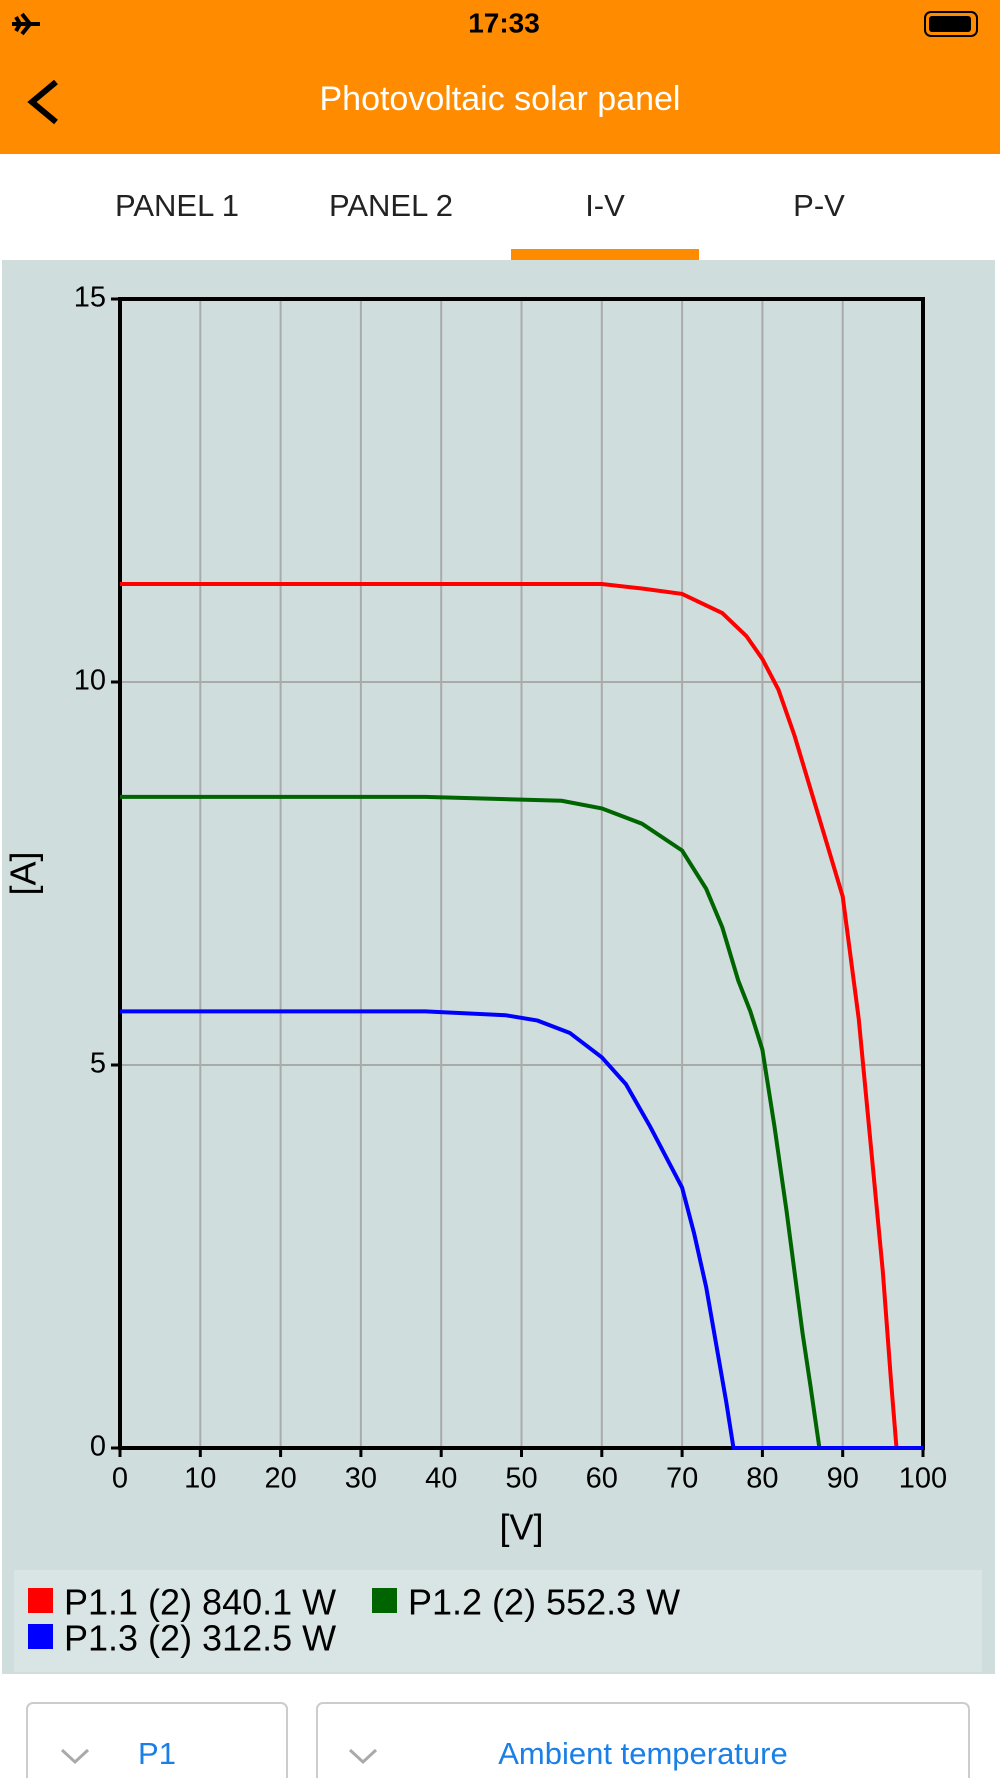 This screenshot has width=1000, height=1778. Describe the element at coordinates (762, 1479) in the screenshot. I see `x-tick-label: 80` at that location.